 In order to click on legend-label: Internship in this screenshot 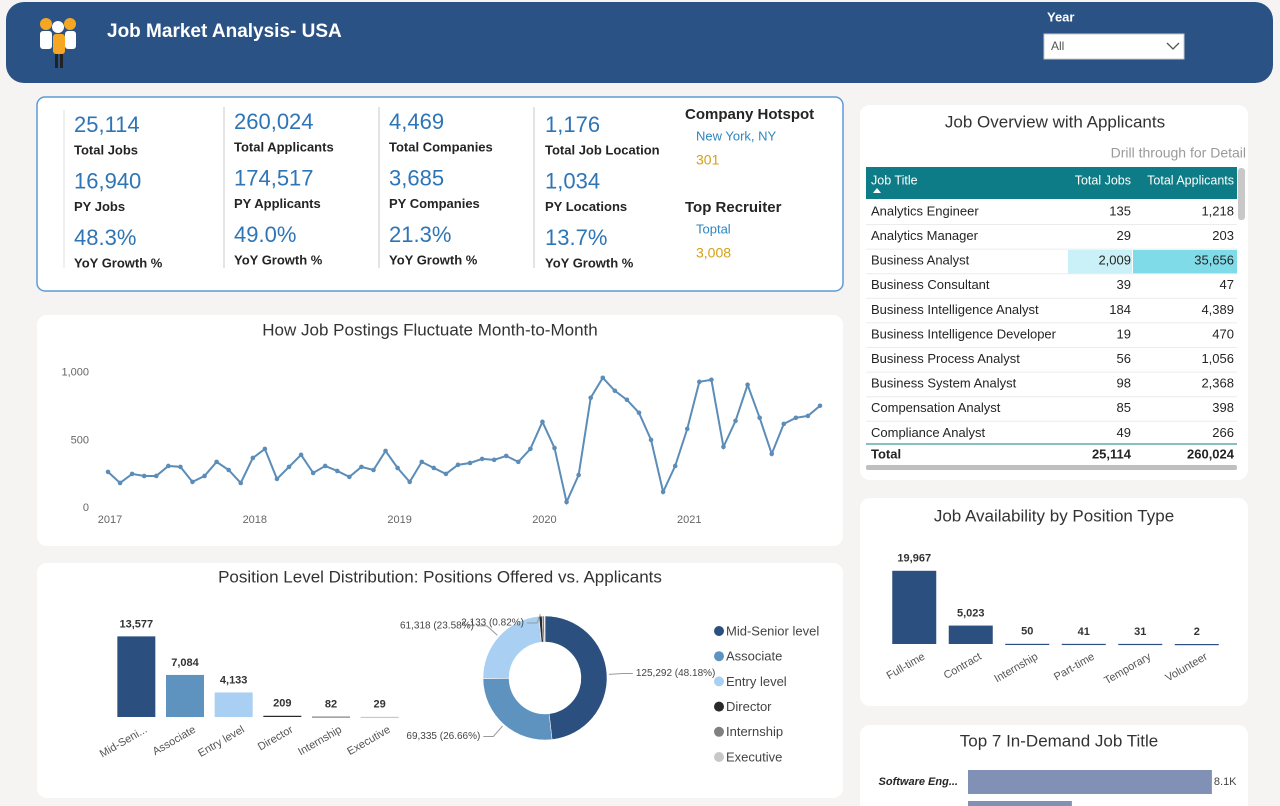, I will do `click(754, 731)`.